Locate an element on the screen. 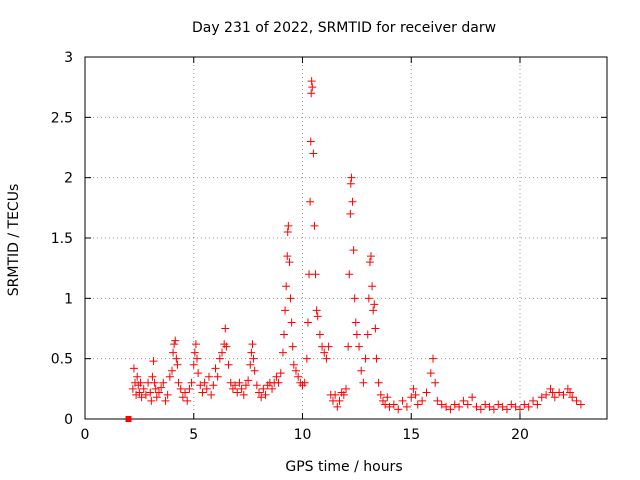 The width and height of the screenshot is (640, 480). y-tick-label: 3 is located at coordinates (68, 58).